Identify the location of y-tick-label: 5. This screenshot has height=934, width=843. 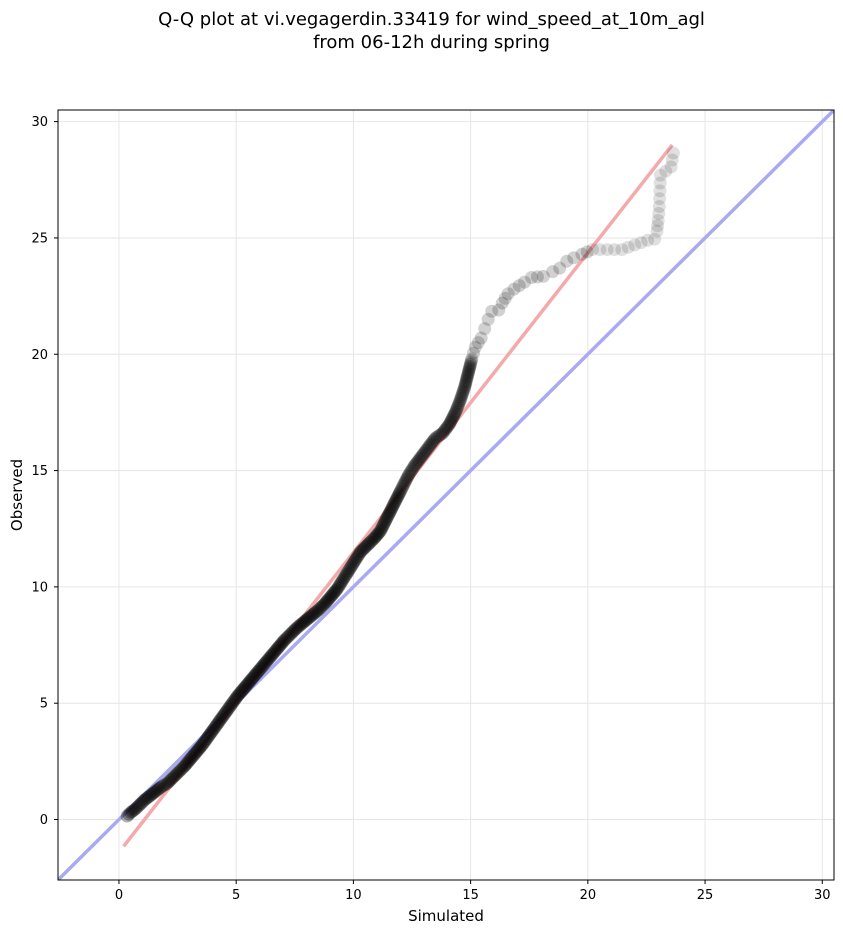
(44, 704).